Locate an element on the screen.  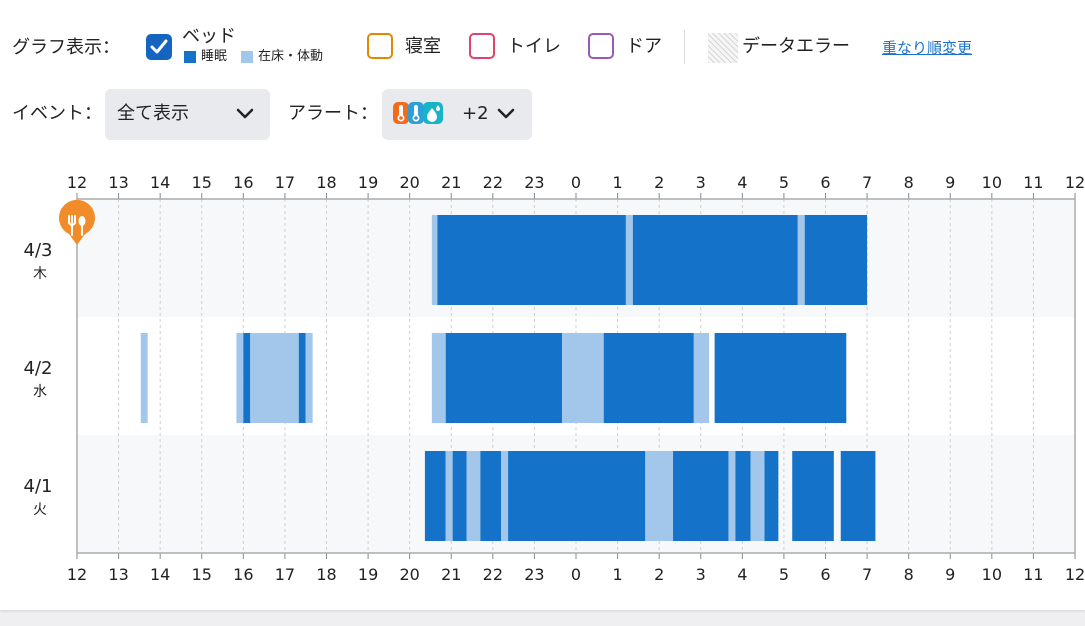
row-weekday-label: 木 is located at coordinates (40, 274).